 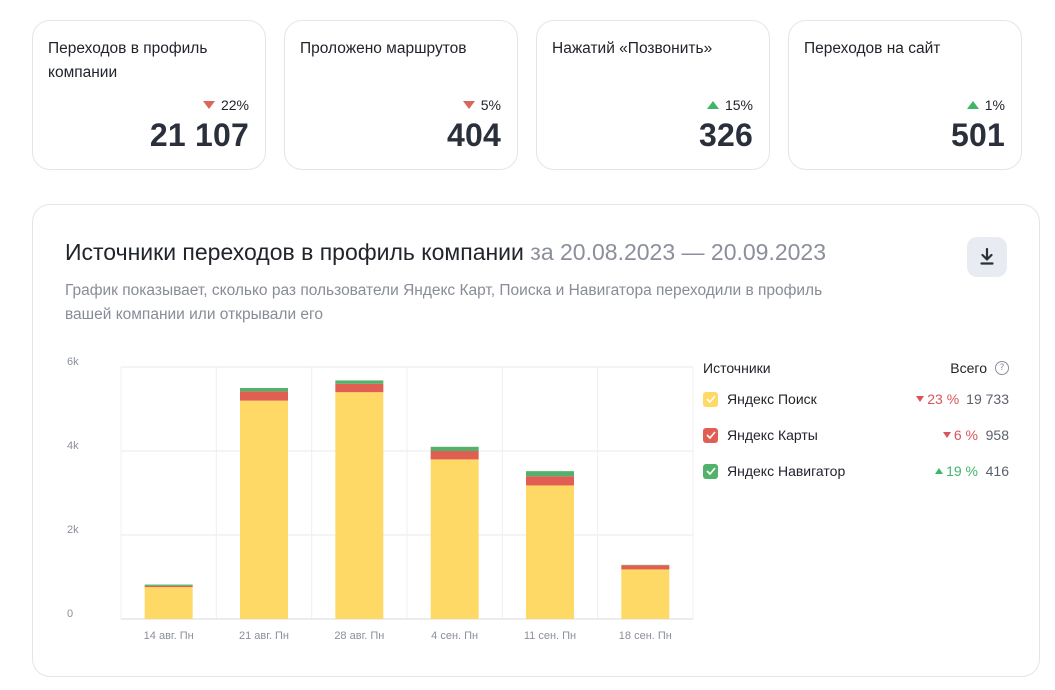 I want to click on kpi-change-value: 1%, so click(x=994, y=105).